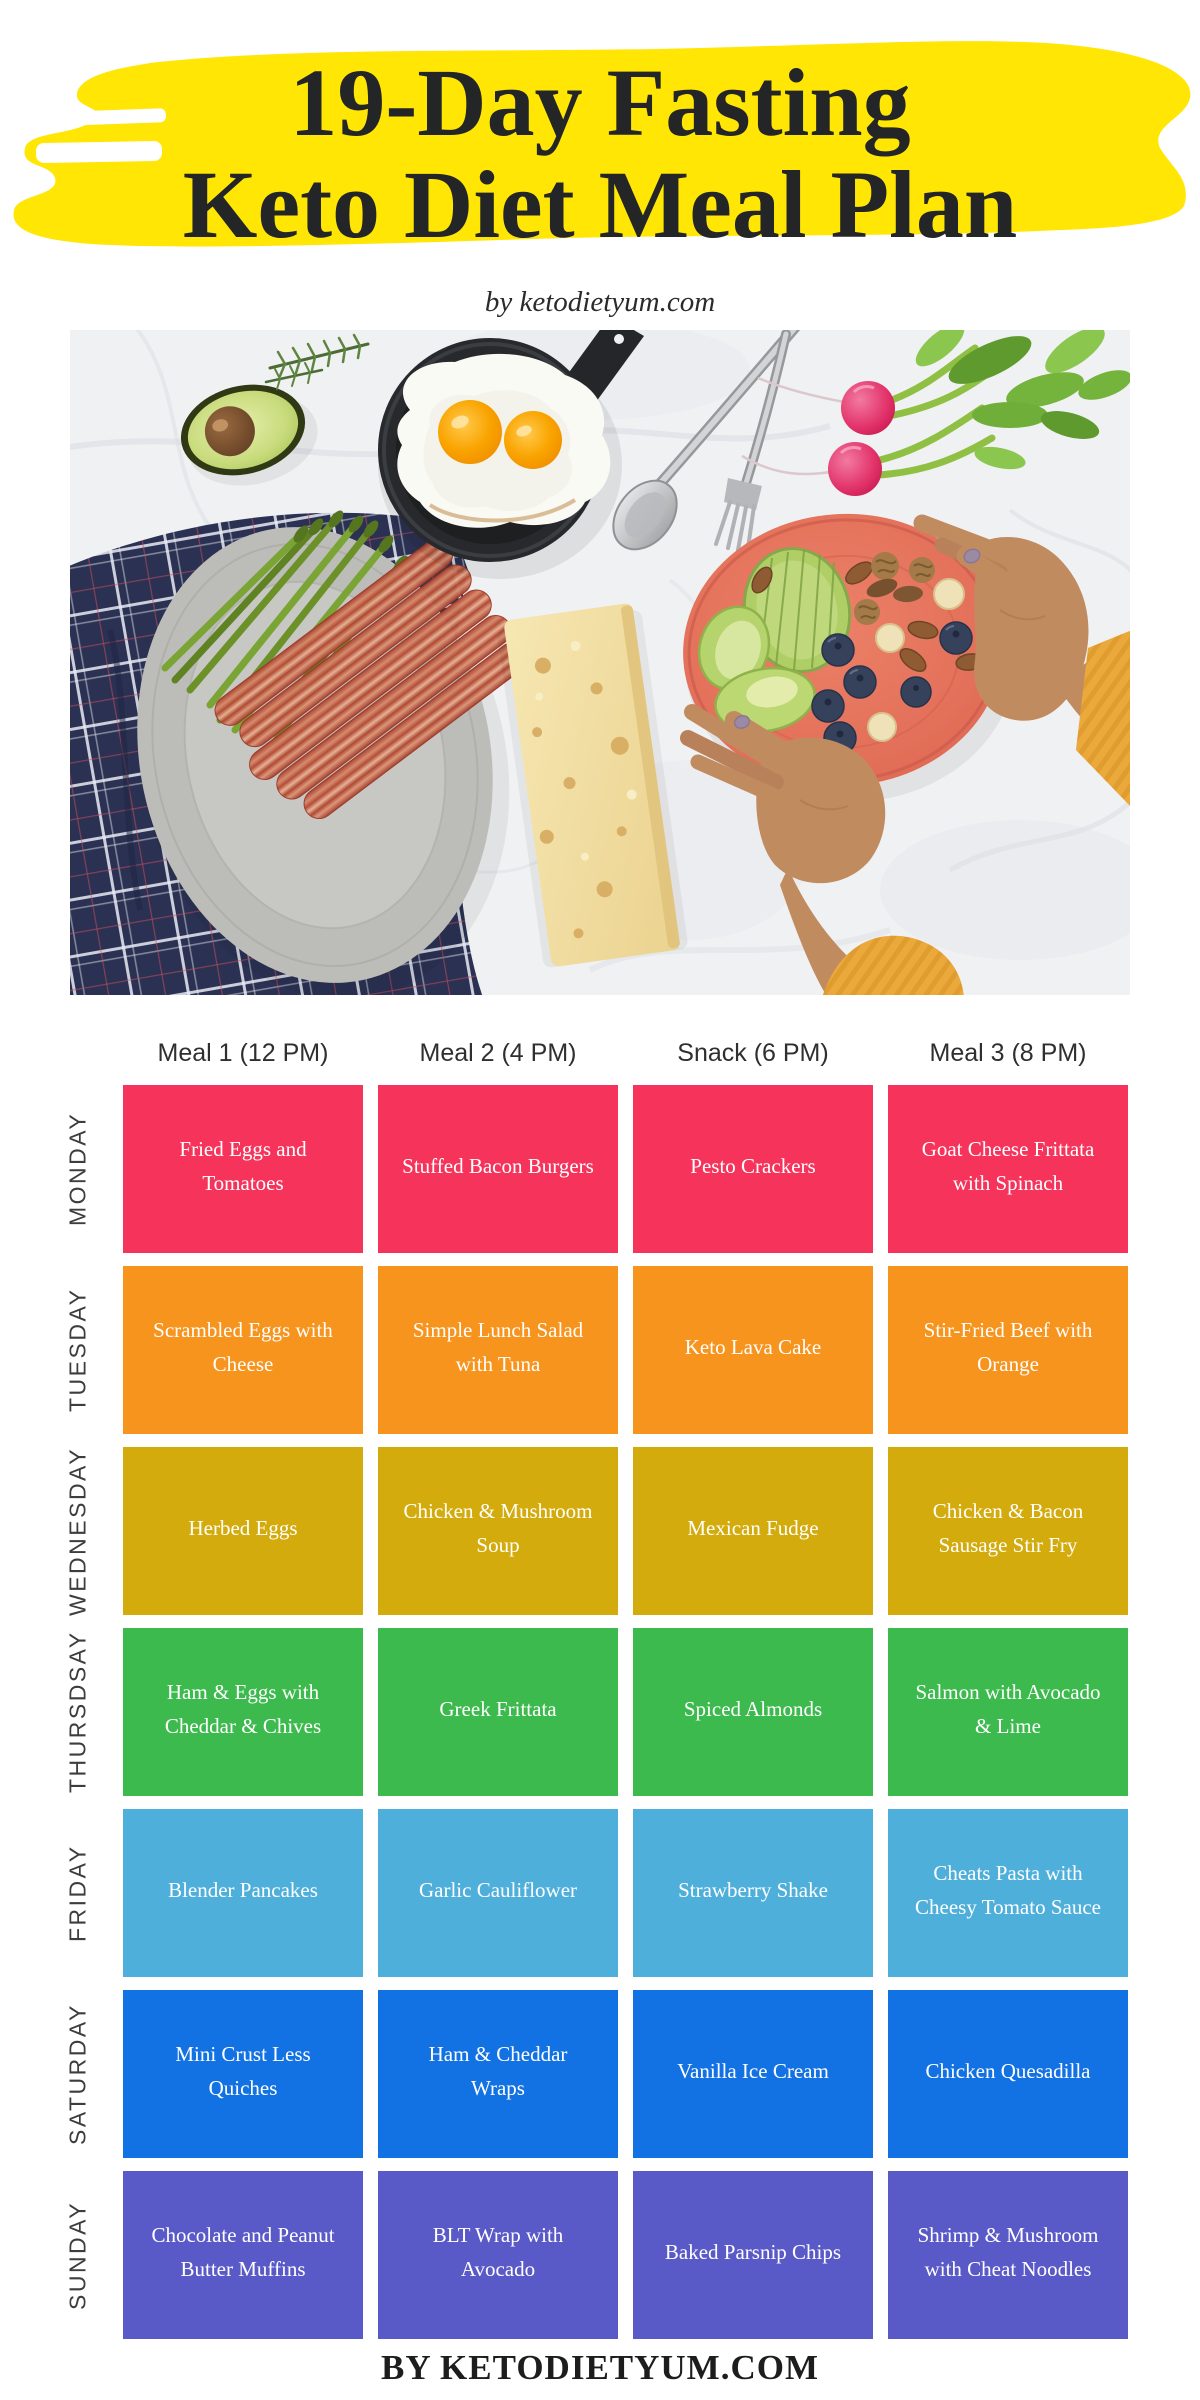  I want to click on column-header-meal1: Meal 1 (12 PM), so click(243, 1053).